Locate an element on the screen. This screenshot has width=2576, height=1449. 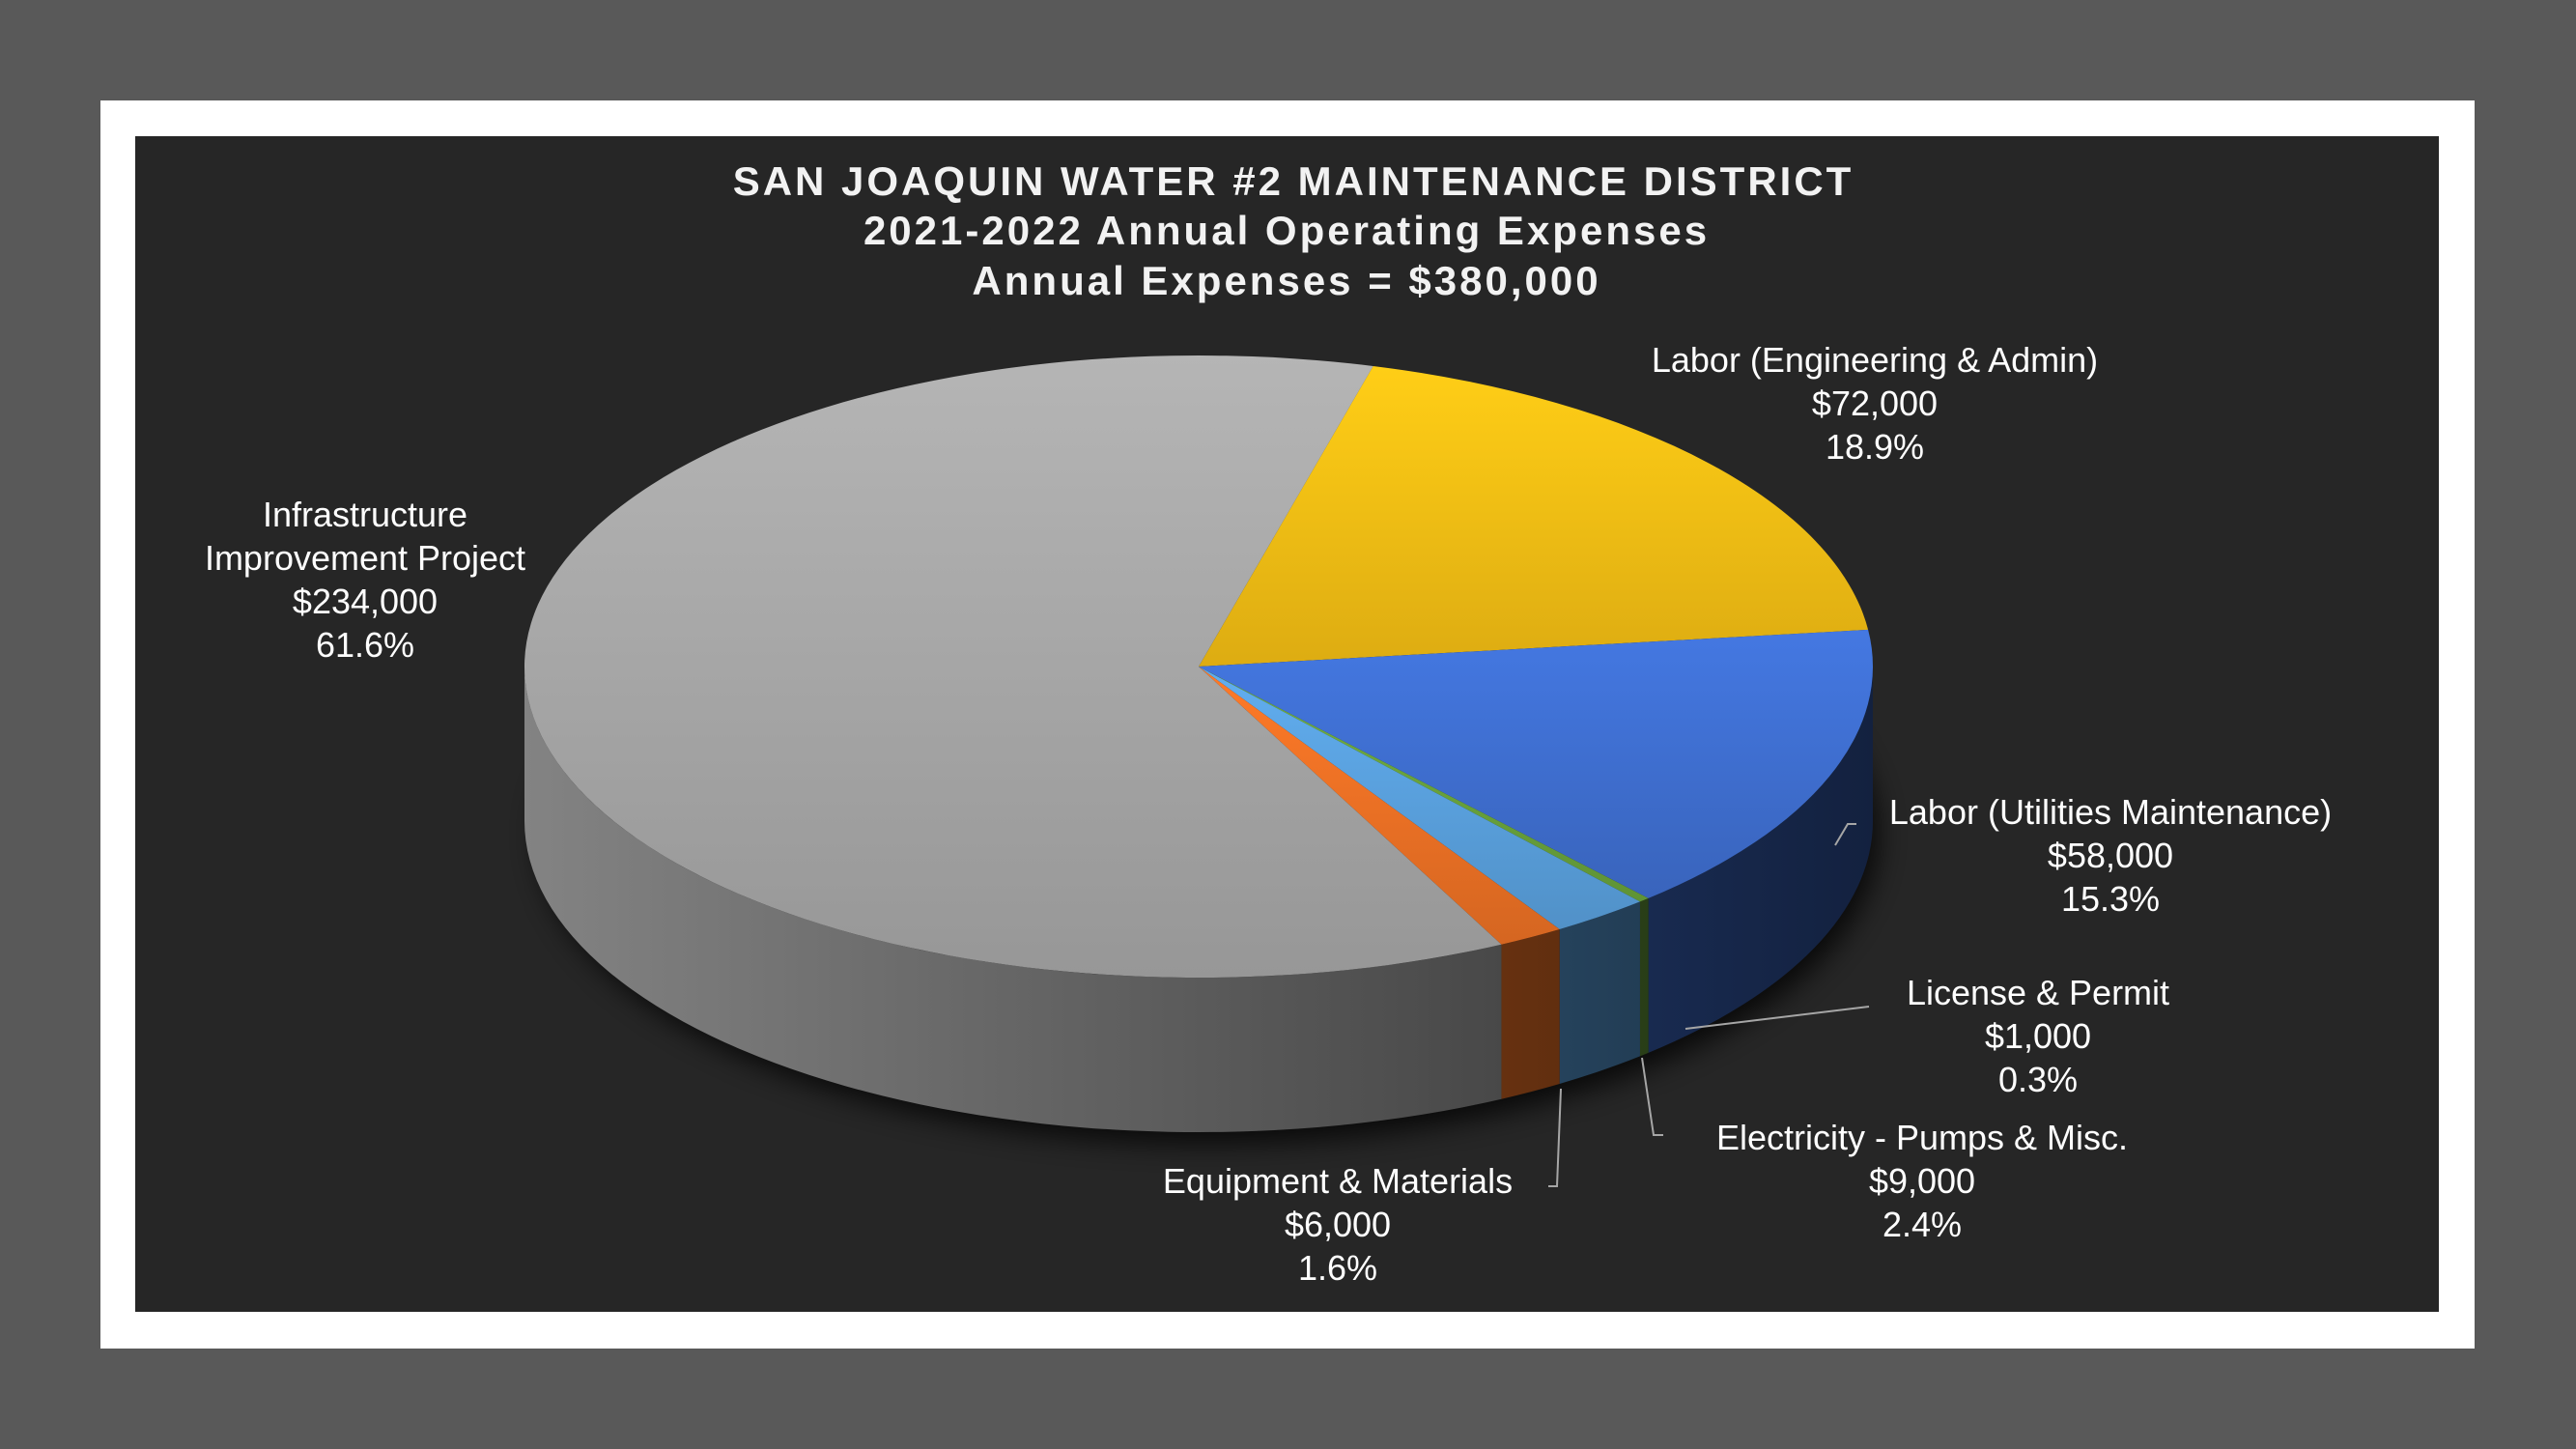
slice-value-label: $9,000 is located at coordinates (1922, 1181).